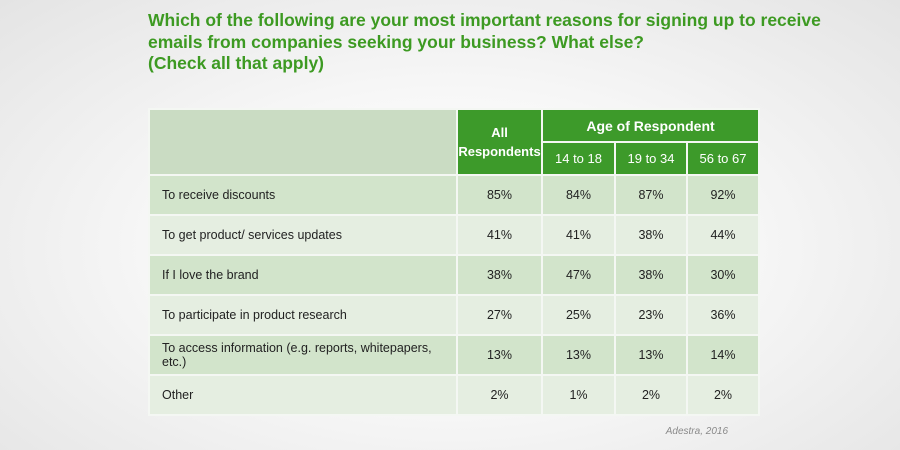 The width and height of the screenshot is (900, 450). I want to click on header-all-respondents: All Respondents, so click(499, 142).